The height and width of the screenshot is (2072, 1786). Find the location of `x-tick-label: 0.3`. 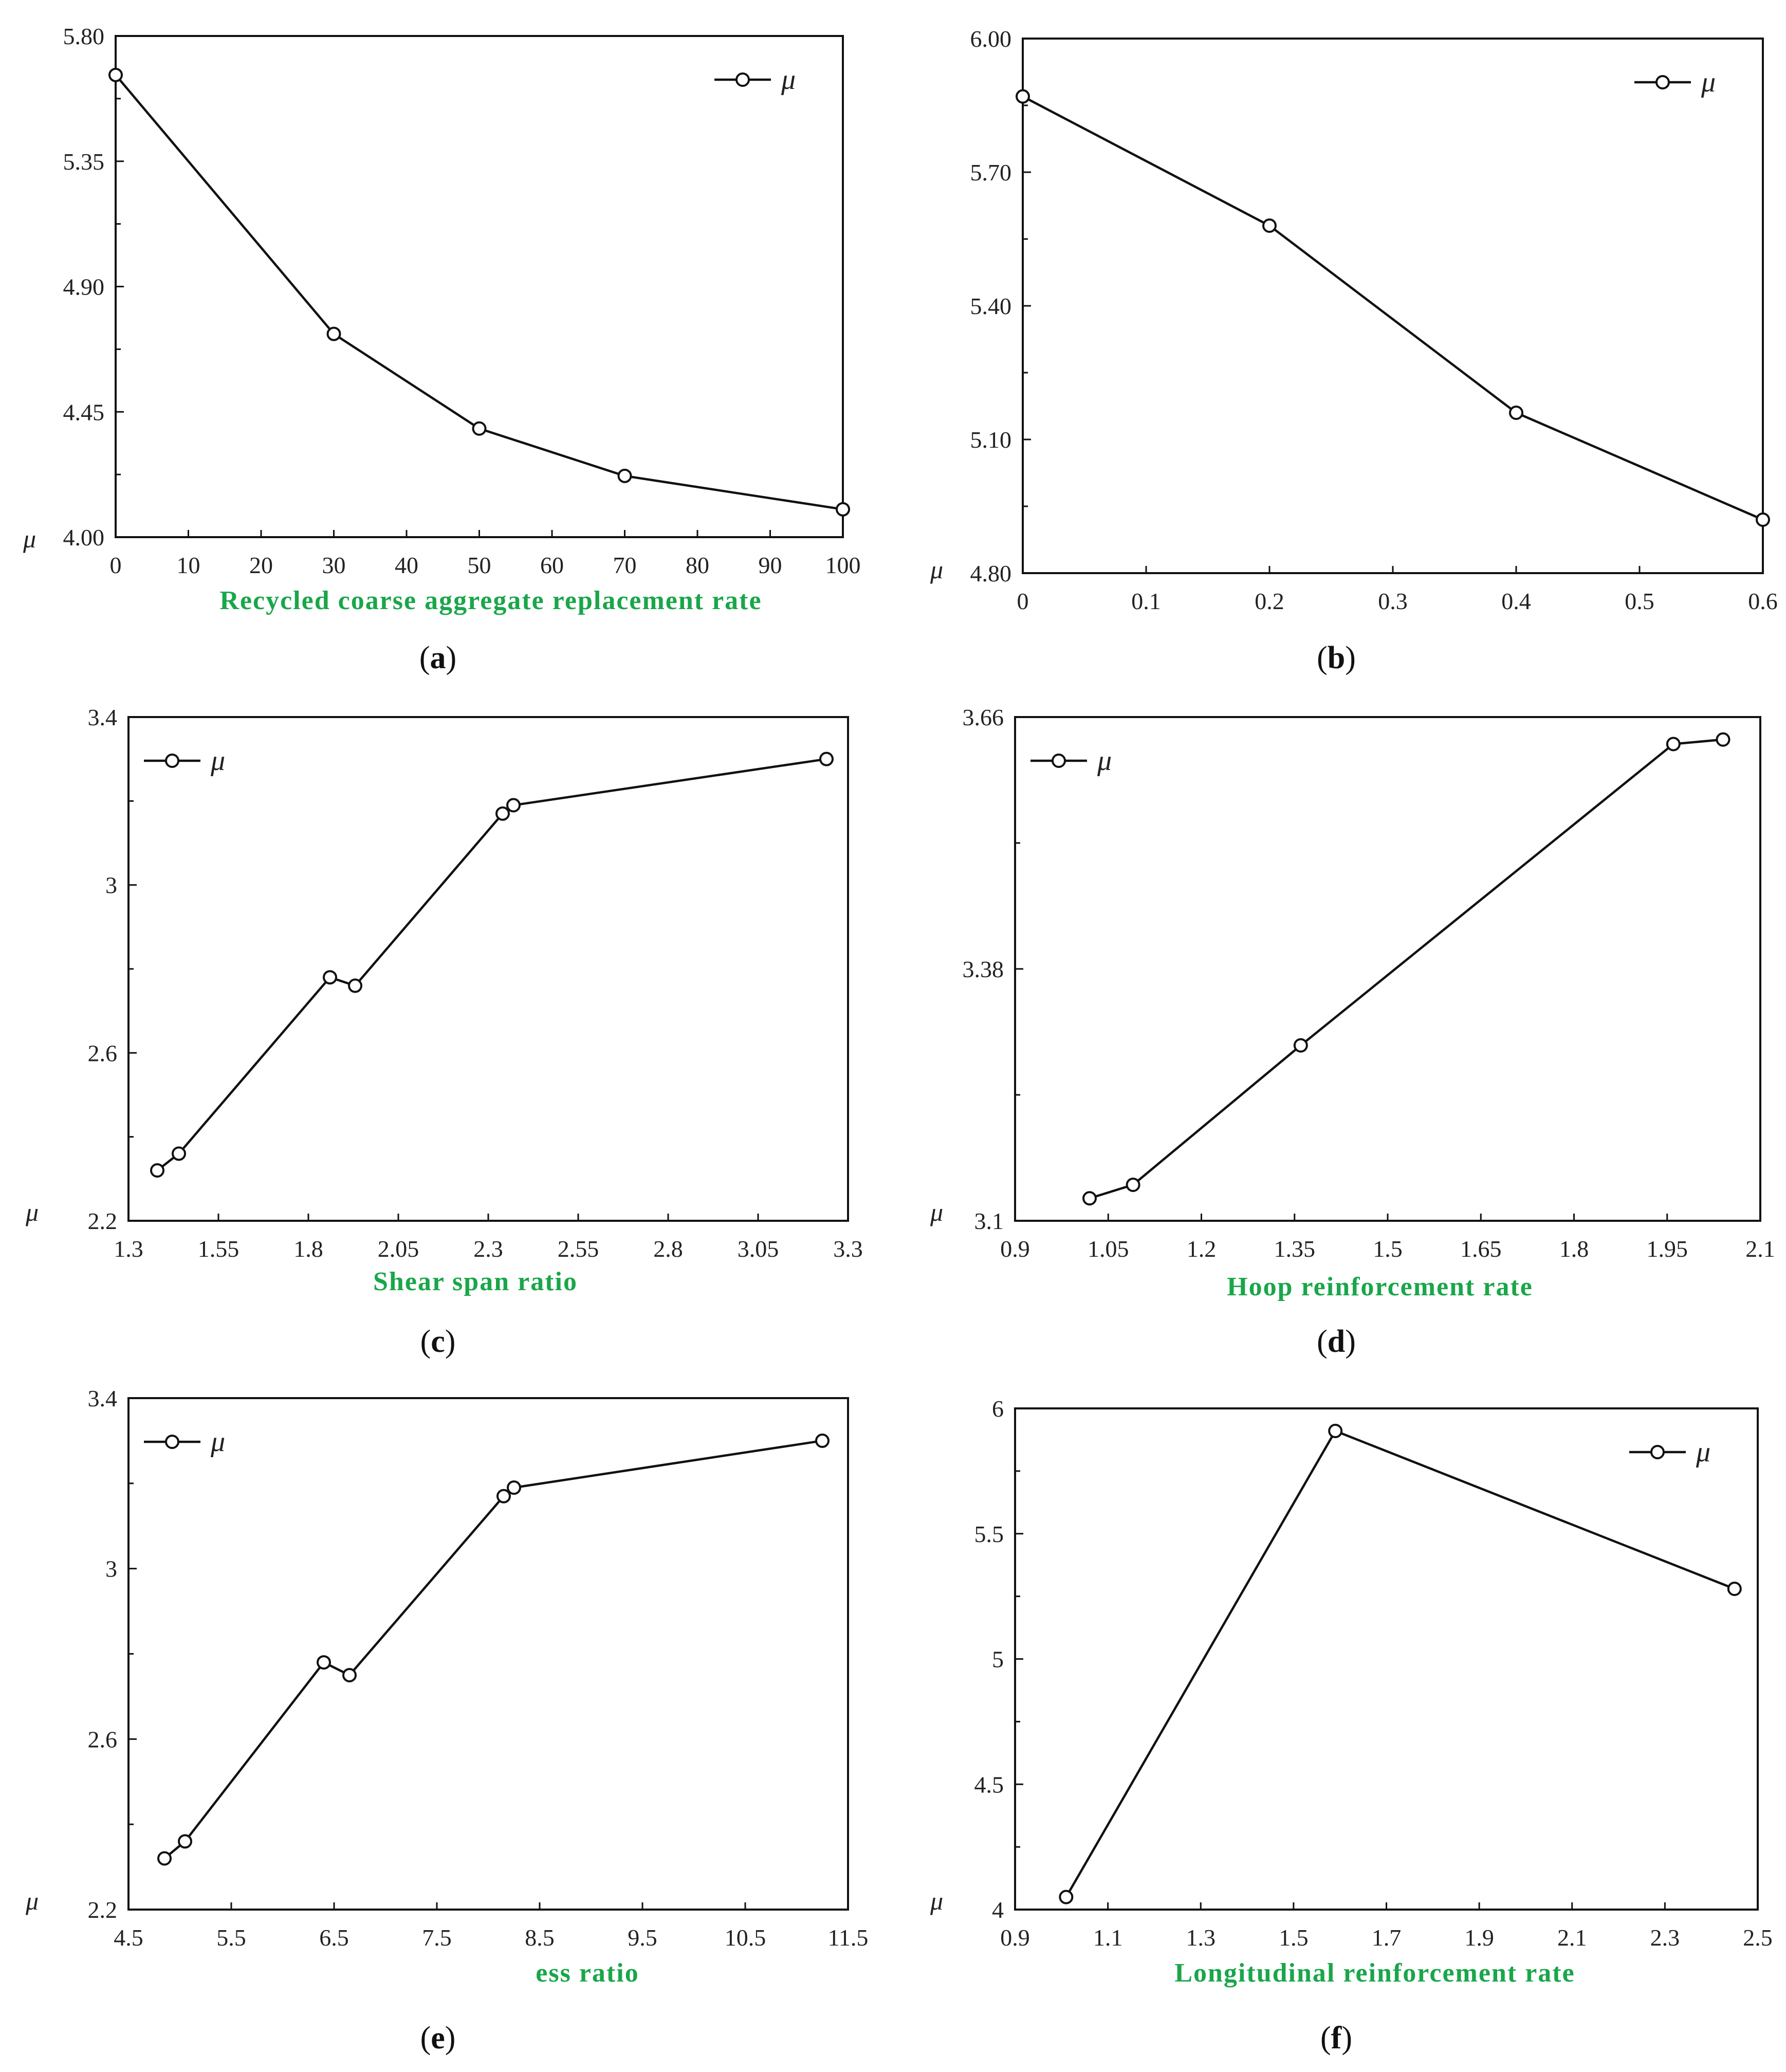

x-tick-label: 0.3 is located at coordinates (1393, 601).